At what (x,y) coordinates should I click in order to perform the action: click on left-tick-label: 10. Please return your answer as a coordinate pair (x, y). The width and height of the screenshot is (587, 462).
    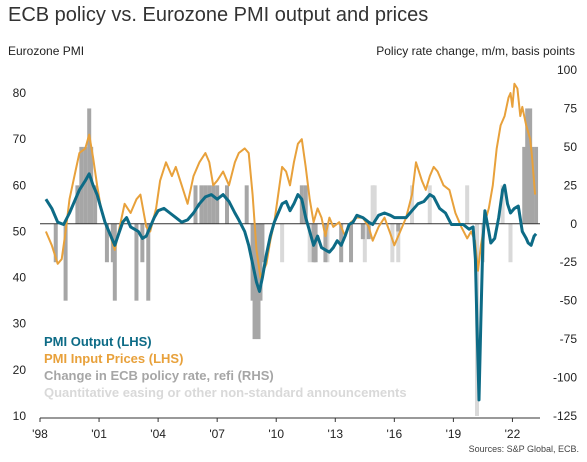
    Looking at the image, I should click on (20, 416).